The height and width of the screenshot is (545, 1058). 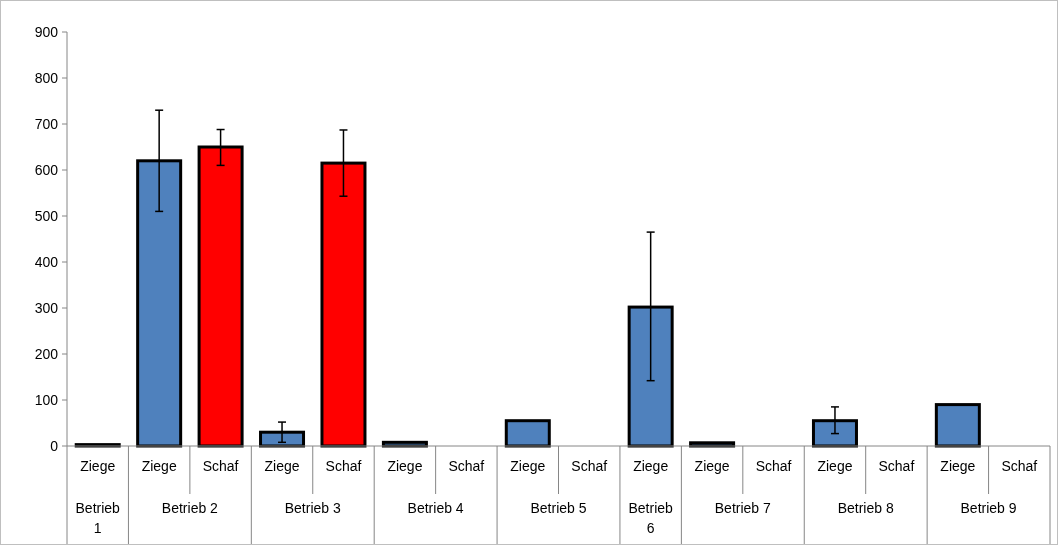 What do you see at coordinates (46, 123) in the screenshot?
I see `y-tick-label: 700` at bounding box center [46, 123].